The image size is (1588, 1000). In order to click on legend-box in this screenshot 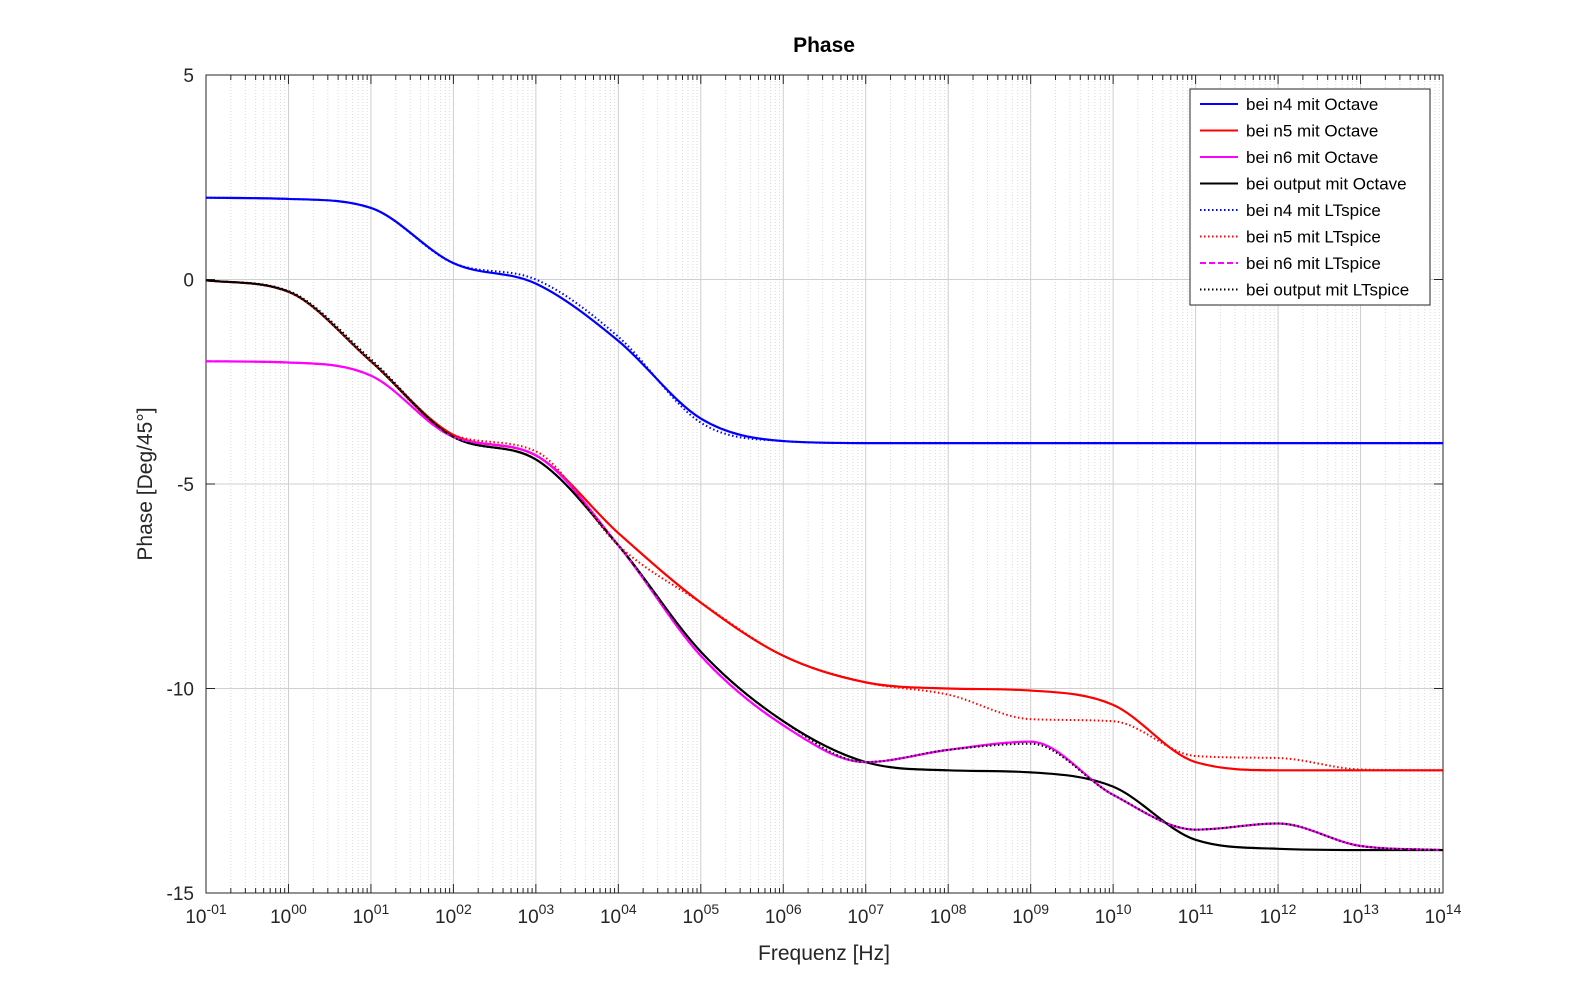, I will do `click(1310, 197)`.